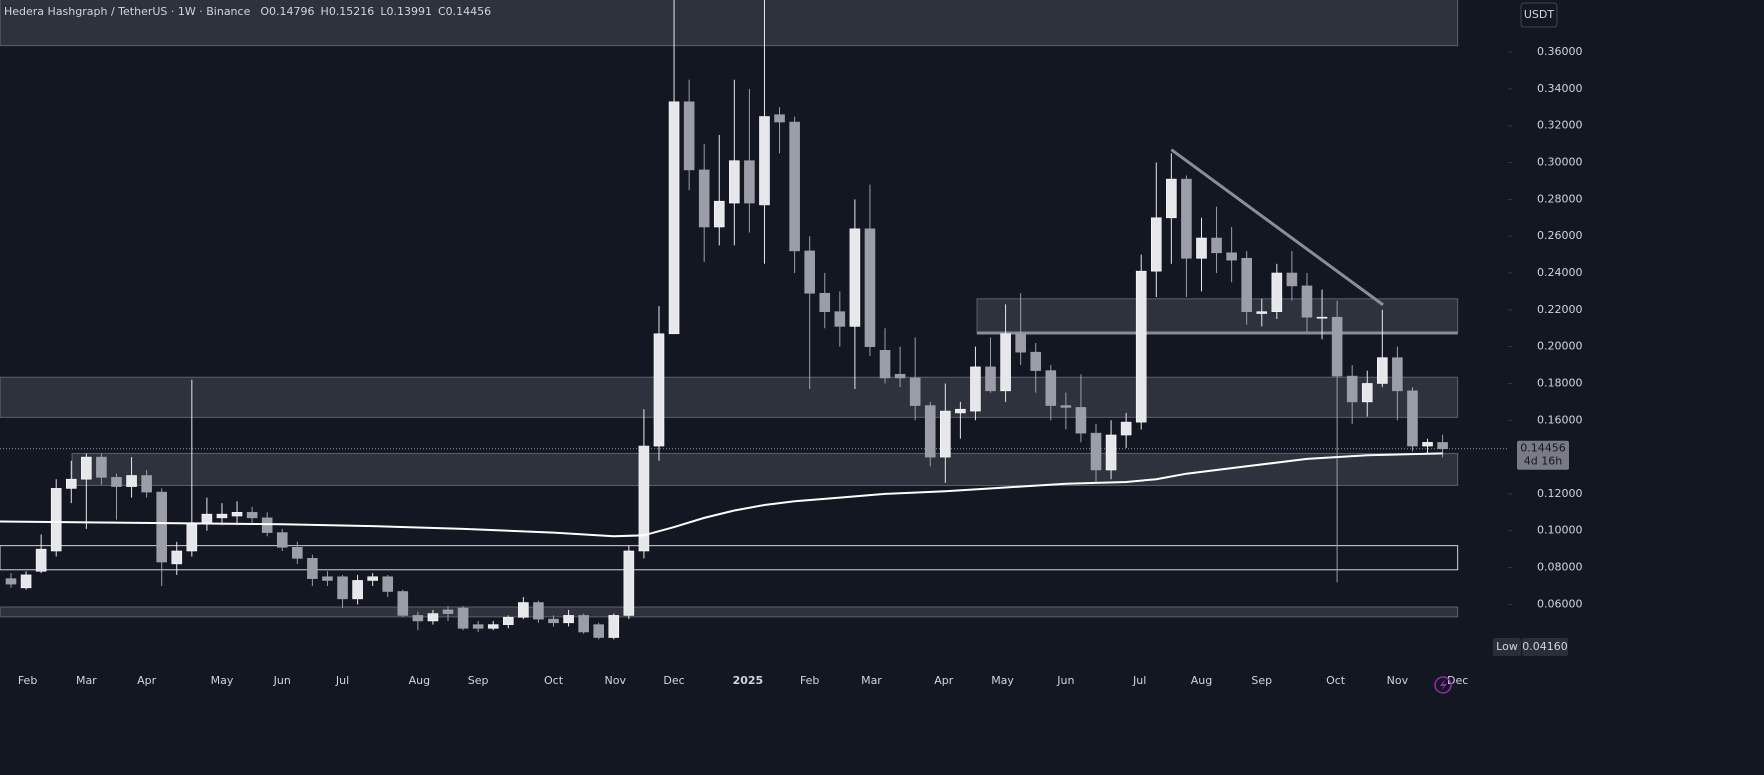 The height and width of the screenshot is (775, 1764). Describe the element at coordinates (222, 680) in the screenshot. I see `x-tick-label: May` at that location.